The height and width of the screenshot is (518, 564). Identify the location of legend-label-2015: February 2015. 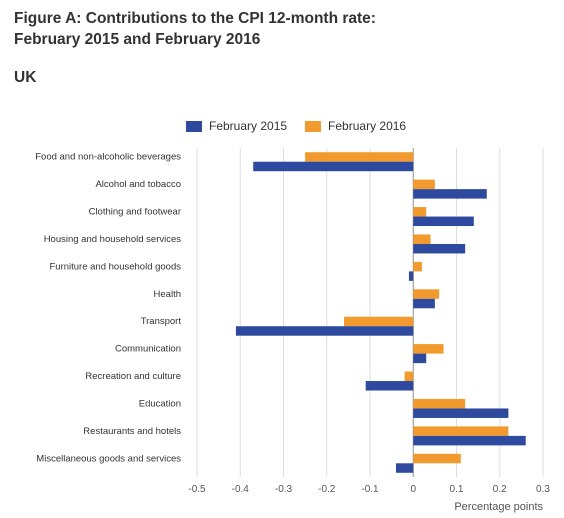
(248, 126).